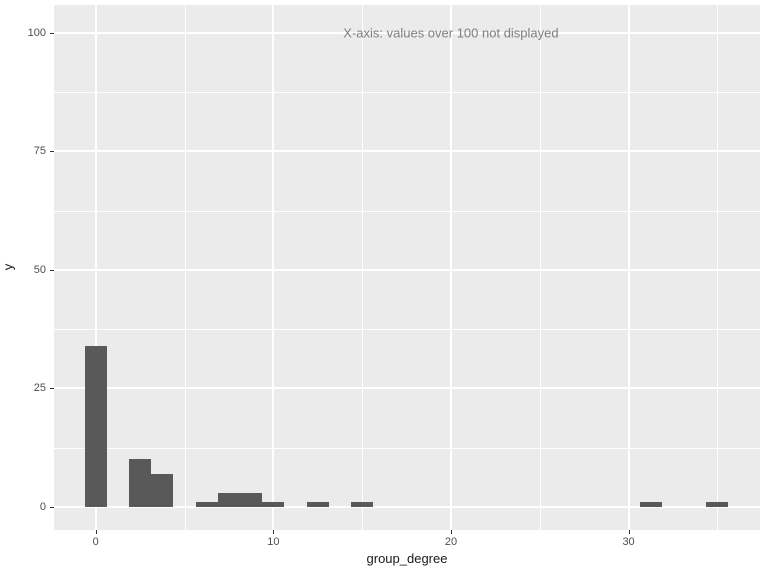 The height and width of the screenshot is (576, 768). I want to click on x-axis: 0 10 20 30, so click(407, 543).